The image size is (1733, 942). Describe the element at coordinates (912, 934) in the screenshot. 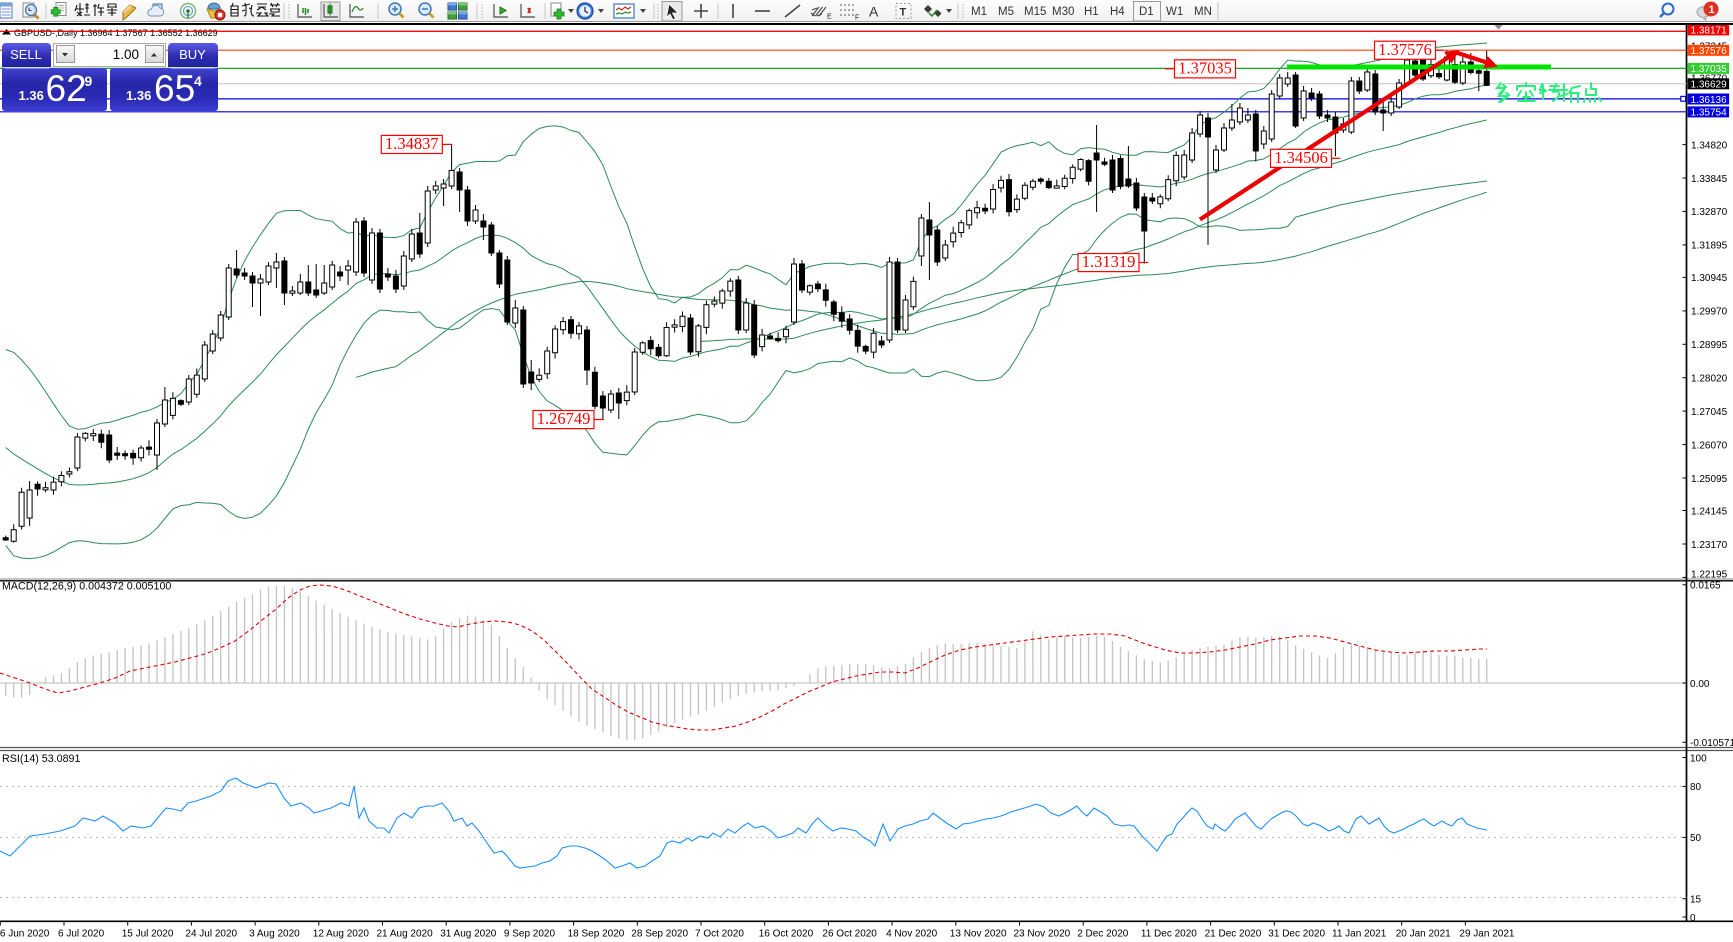

I see `svg-text: 4 Nov 2020` at that location.